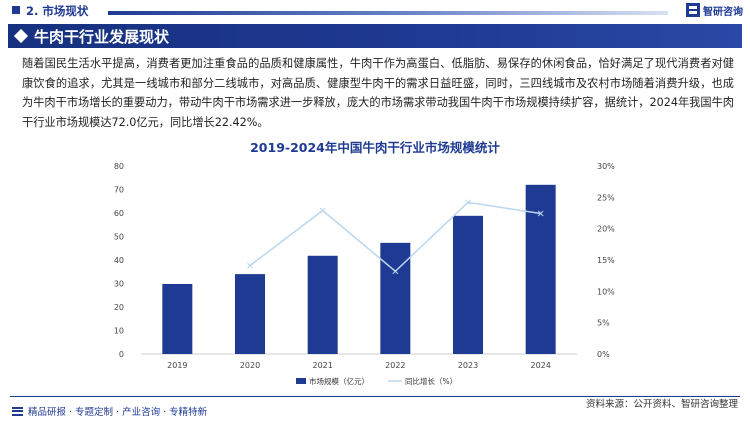 The image size is (750, 421). I want to click on brand-logo: 智研咨询, so click(714, 10).